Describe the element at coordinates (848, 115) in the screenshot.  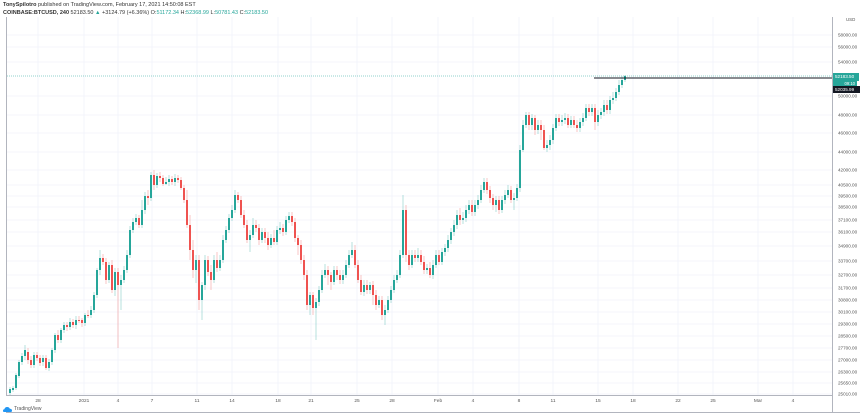
I see `price-tick-label: 48000.00` at that location.